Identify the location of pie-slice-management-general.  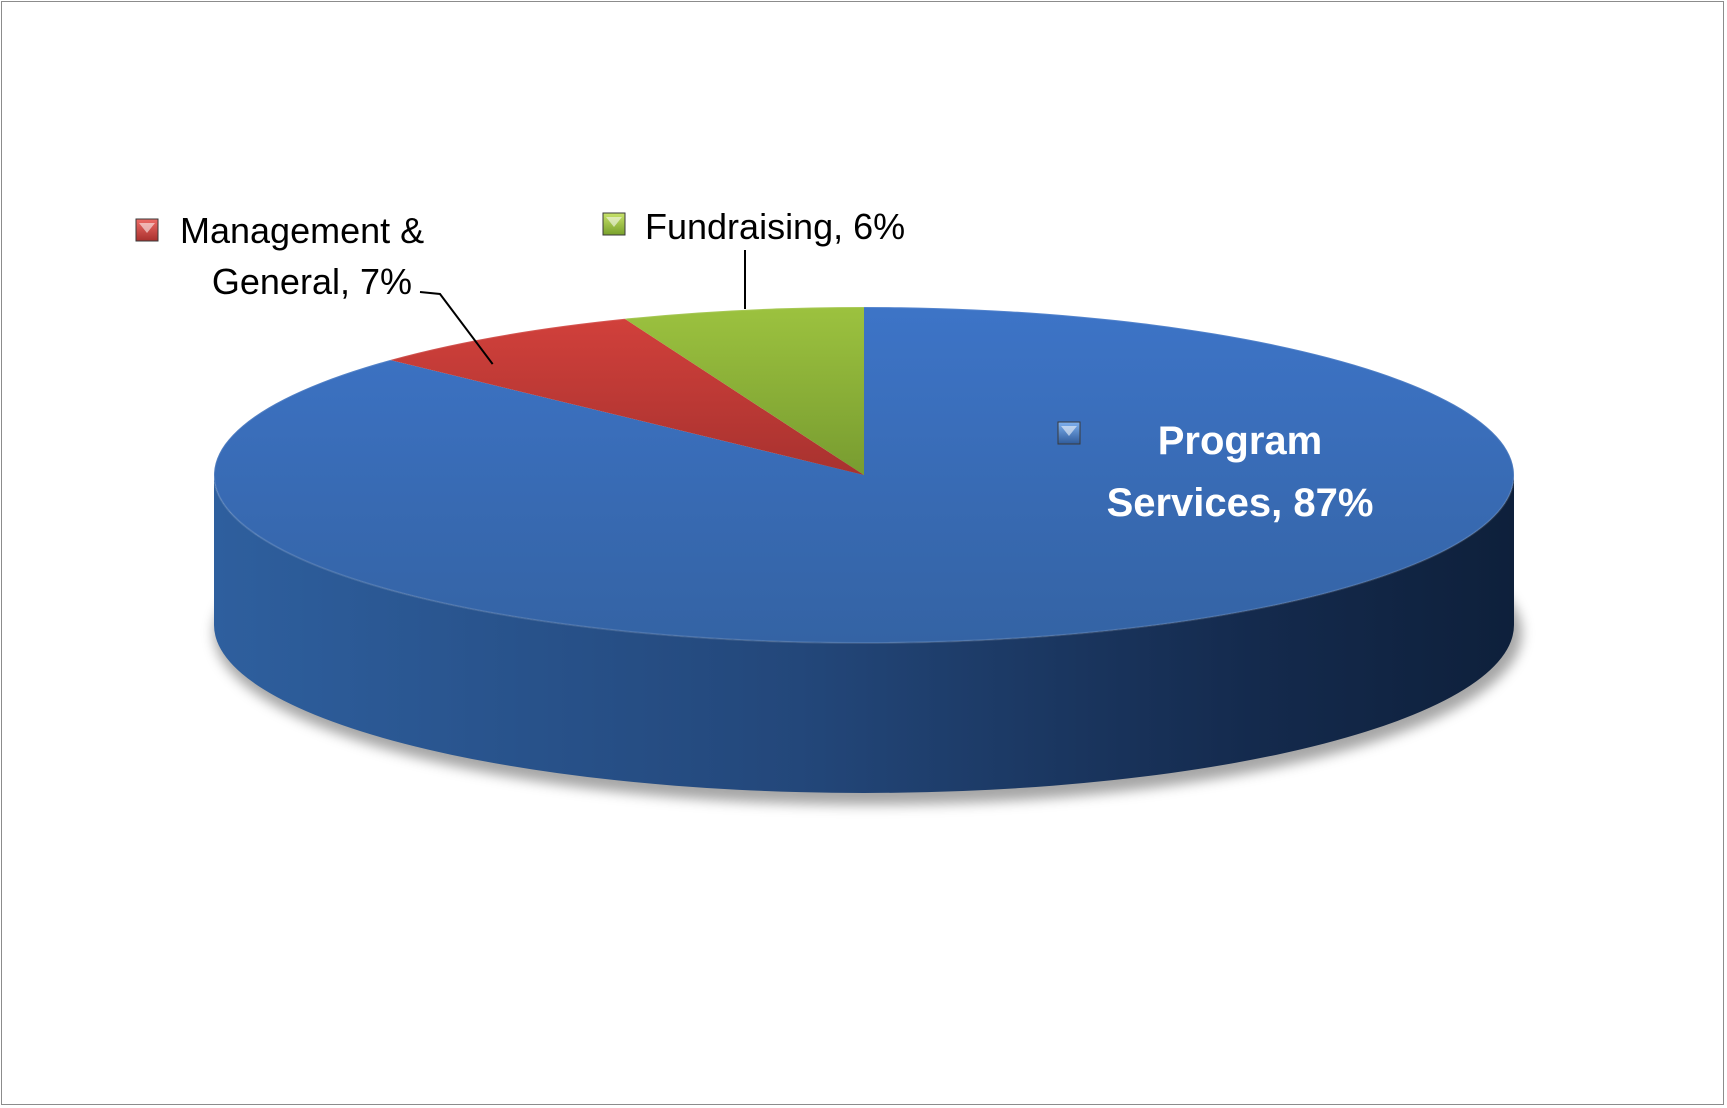
(627, 396).